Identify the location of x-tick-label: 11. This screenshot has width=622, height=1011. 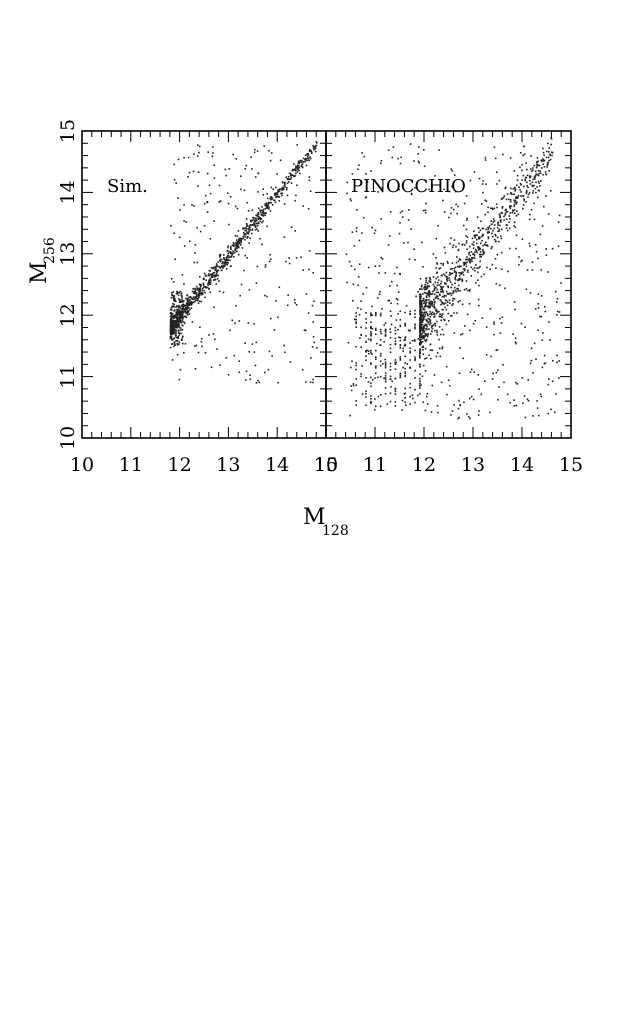
(131, 465).